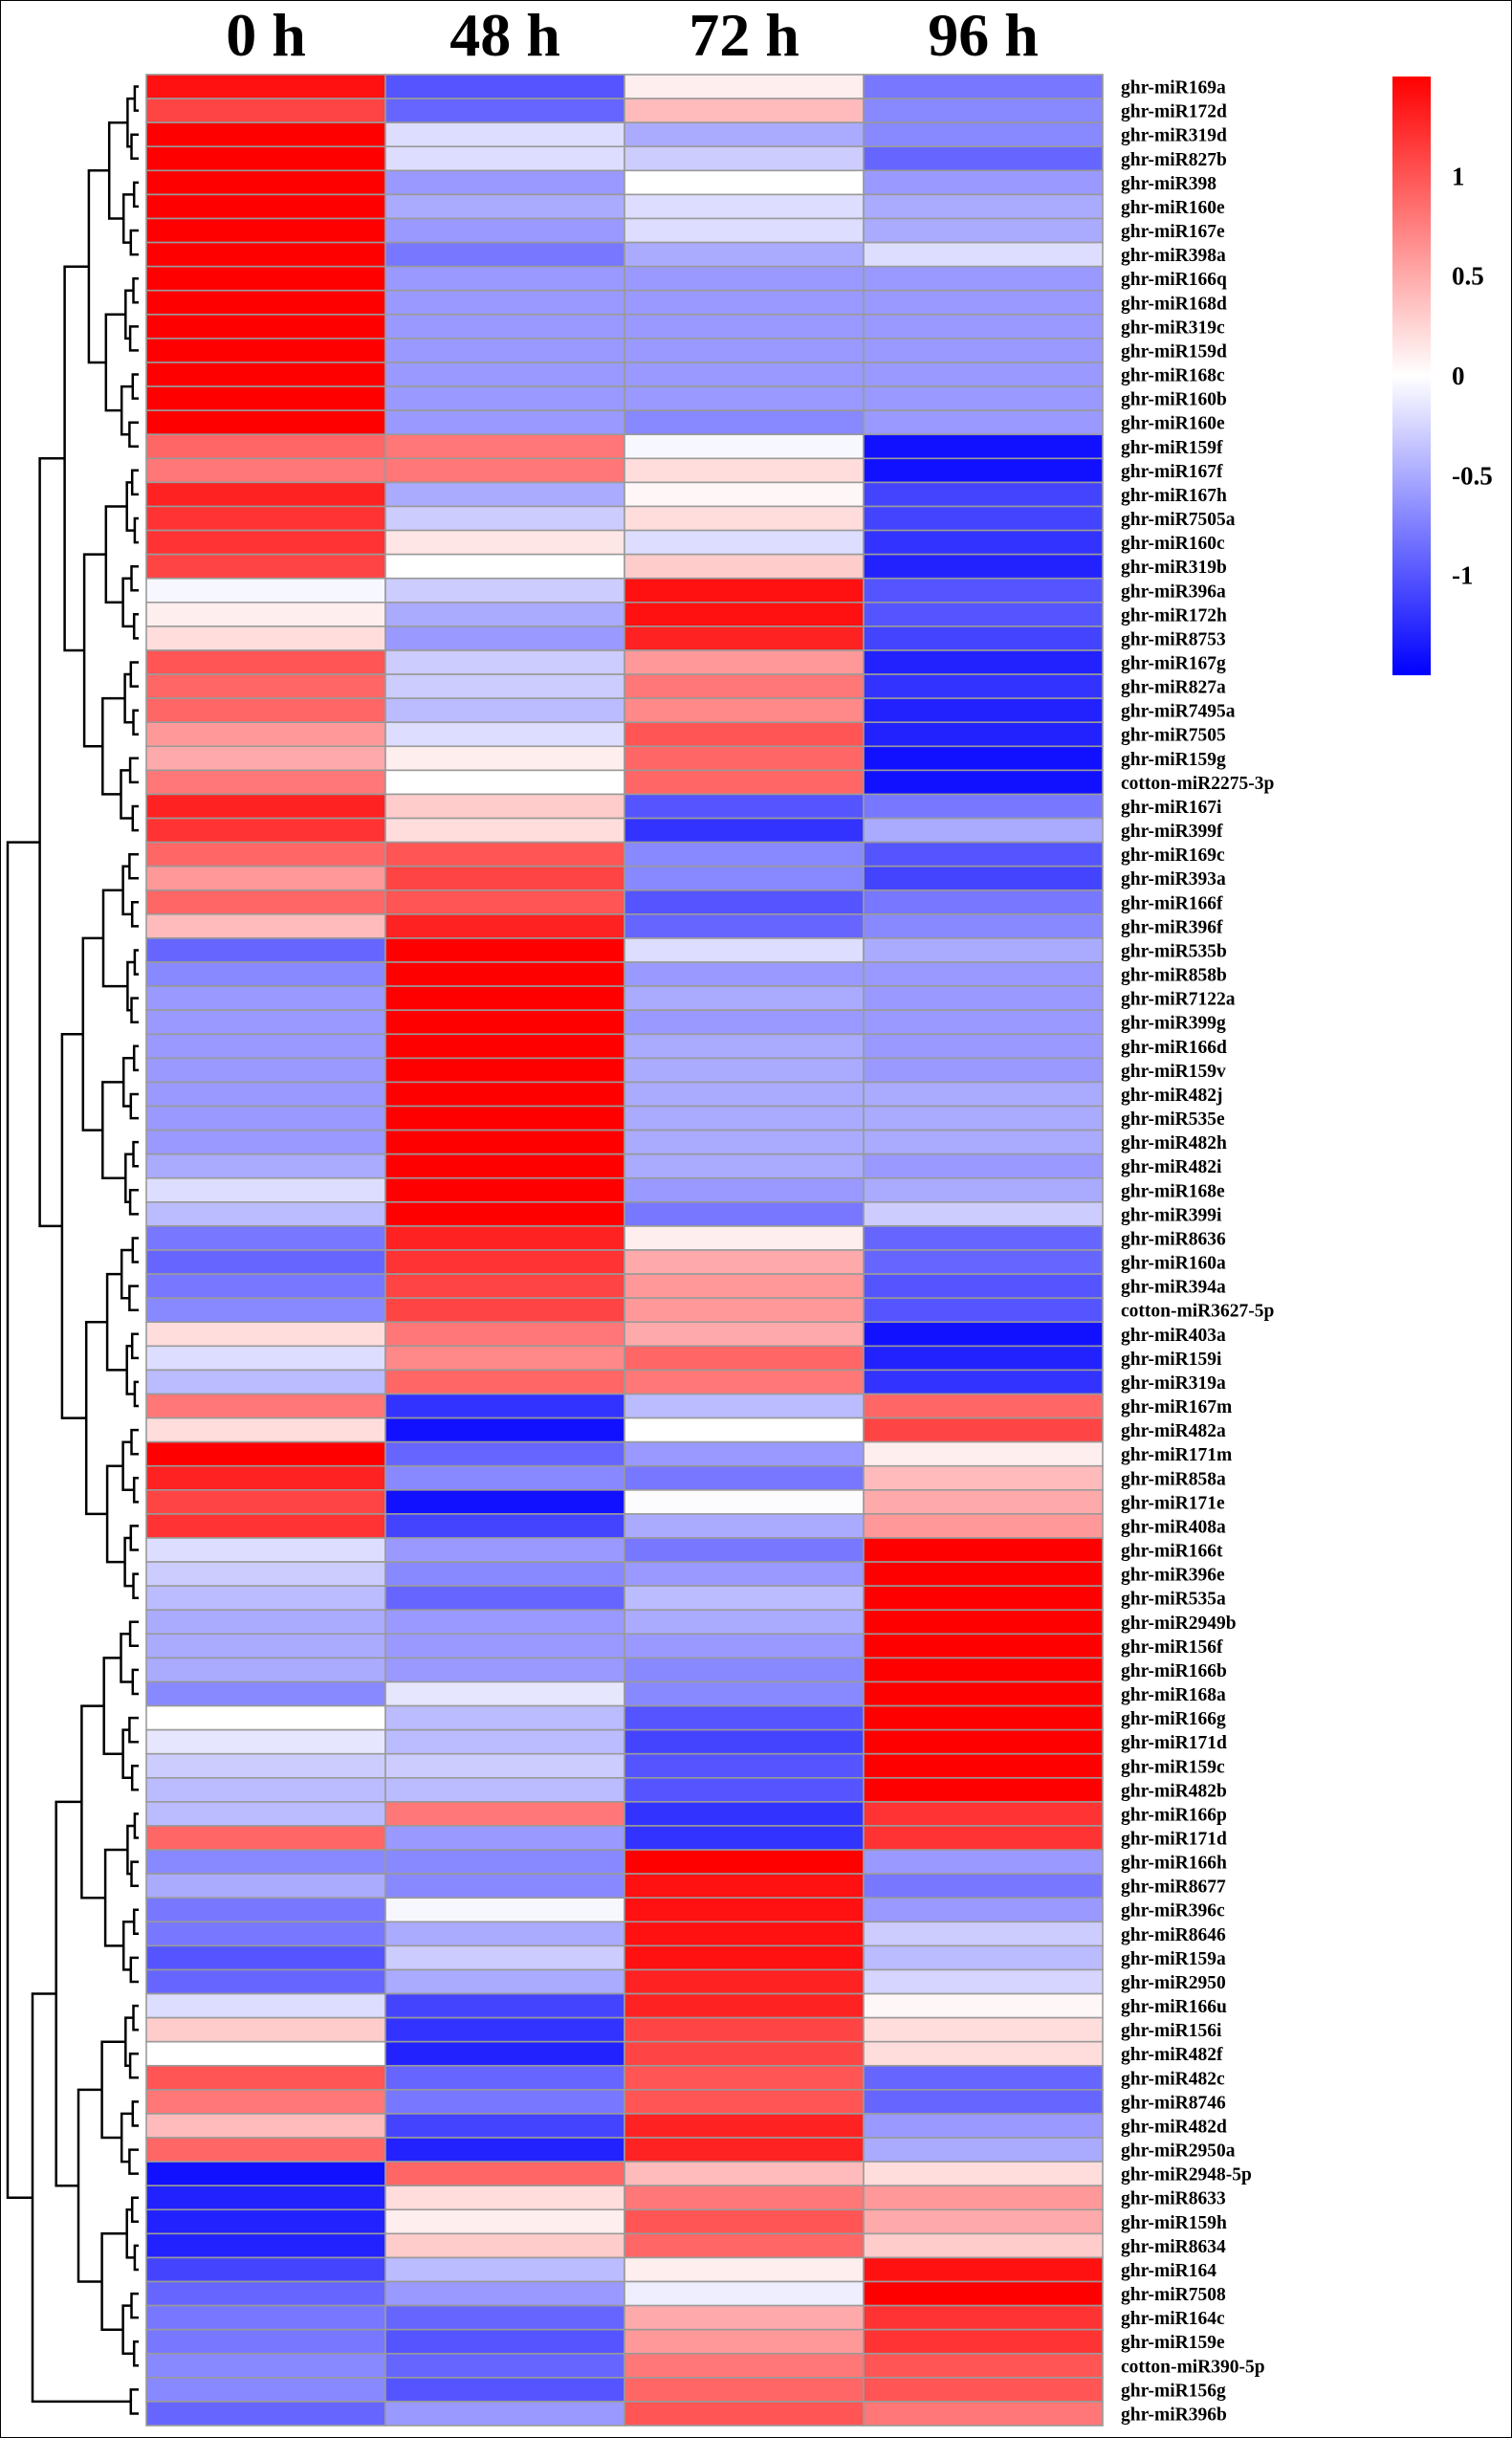 This screenshot has width=1512, height=2438. What do you see at coordinates (1174, 160) in the screenshot?
I see `row-label: ghr-miR827b` at bounding box center [1174, 160].